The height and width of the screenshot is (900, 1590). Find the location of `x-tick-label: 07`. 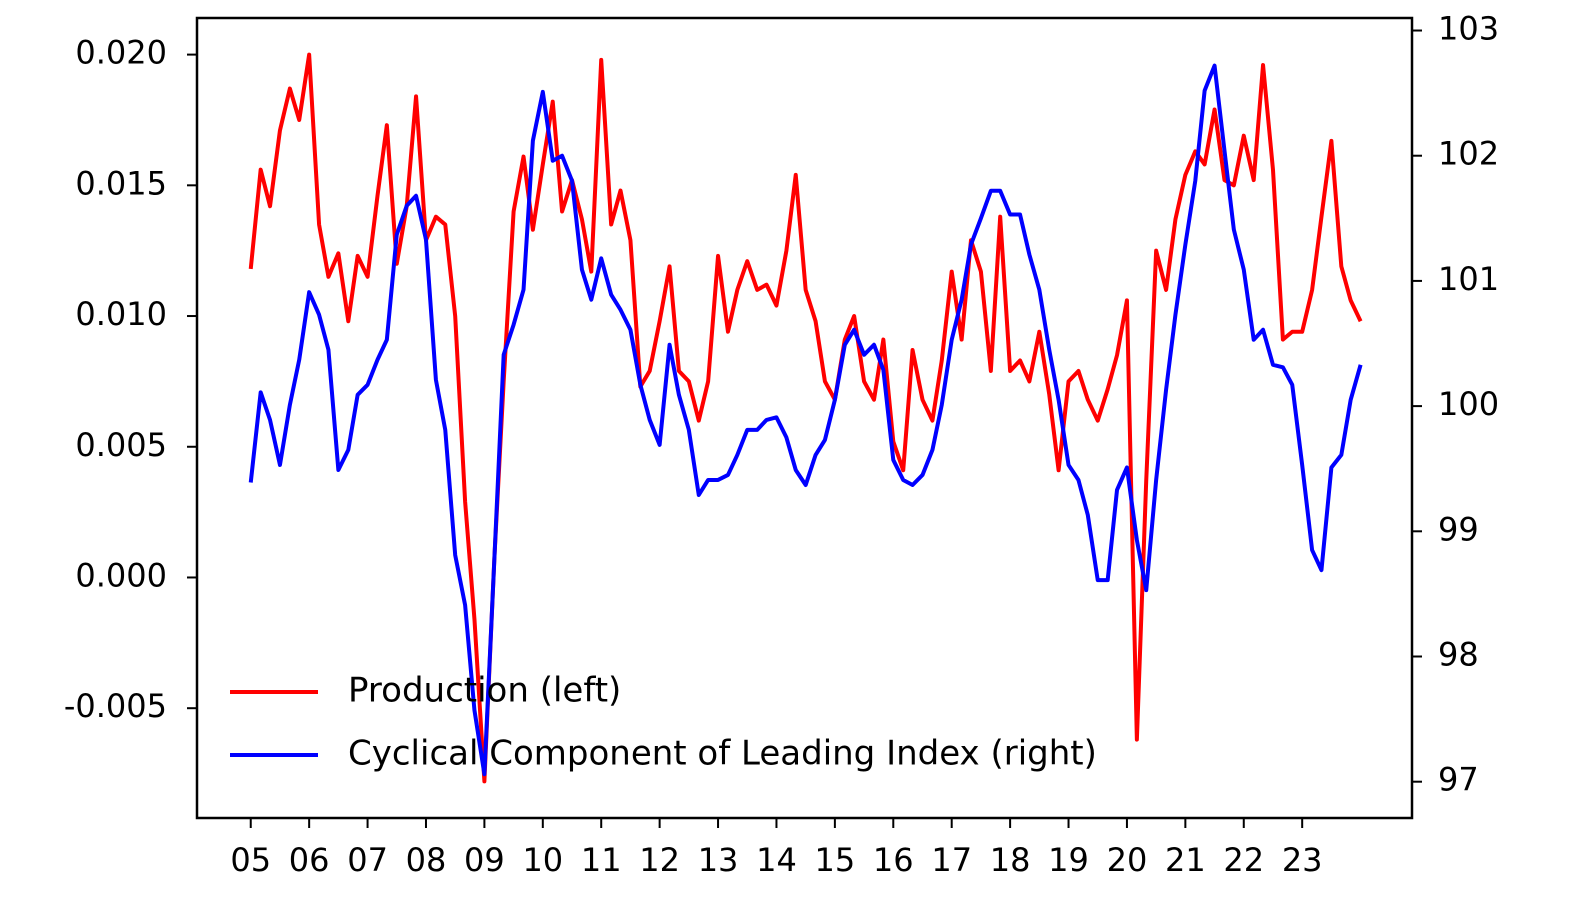

x-tick-label: 07 is located at coordinates (367, 860).